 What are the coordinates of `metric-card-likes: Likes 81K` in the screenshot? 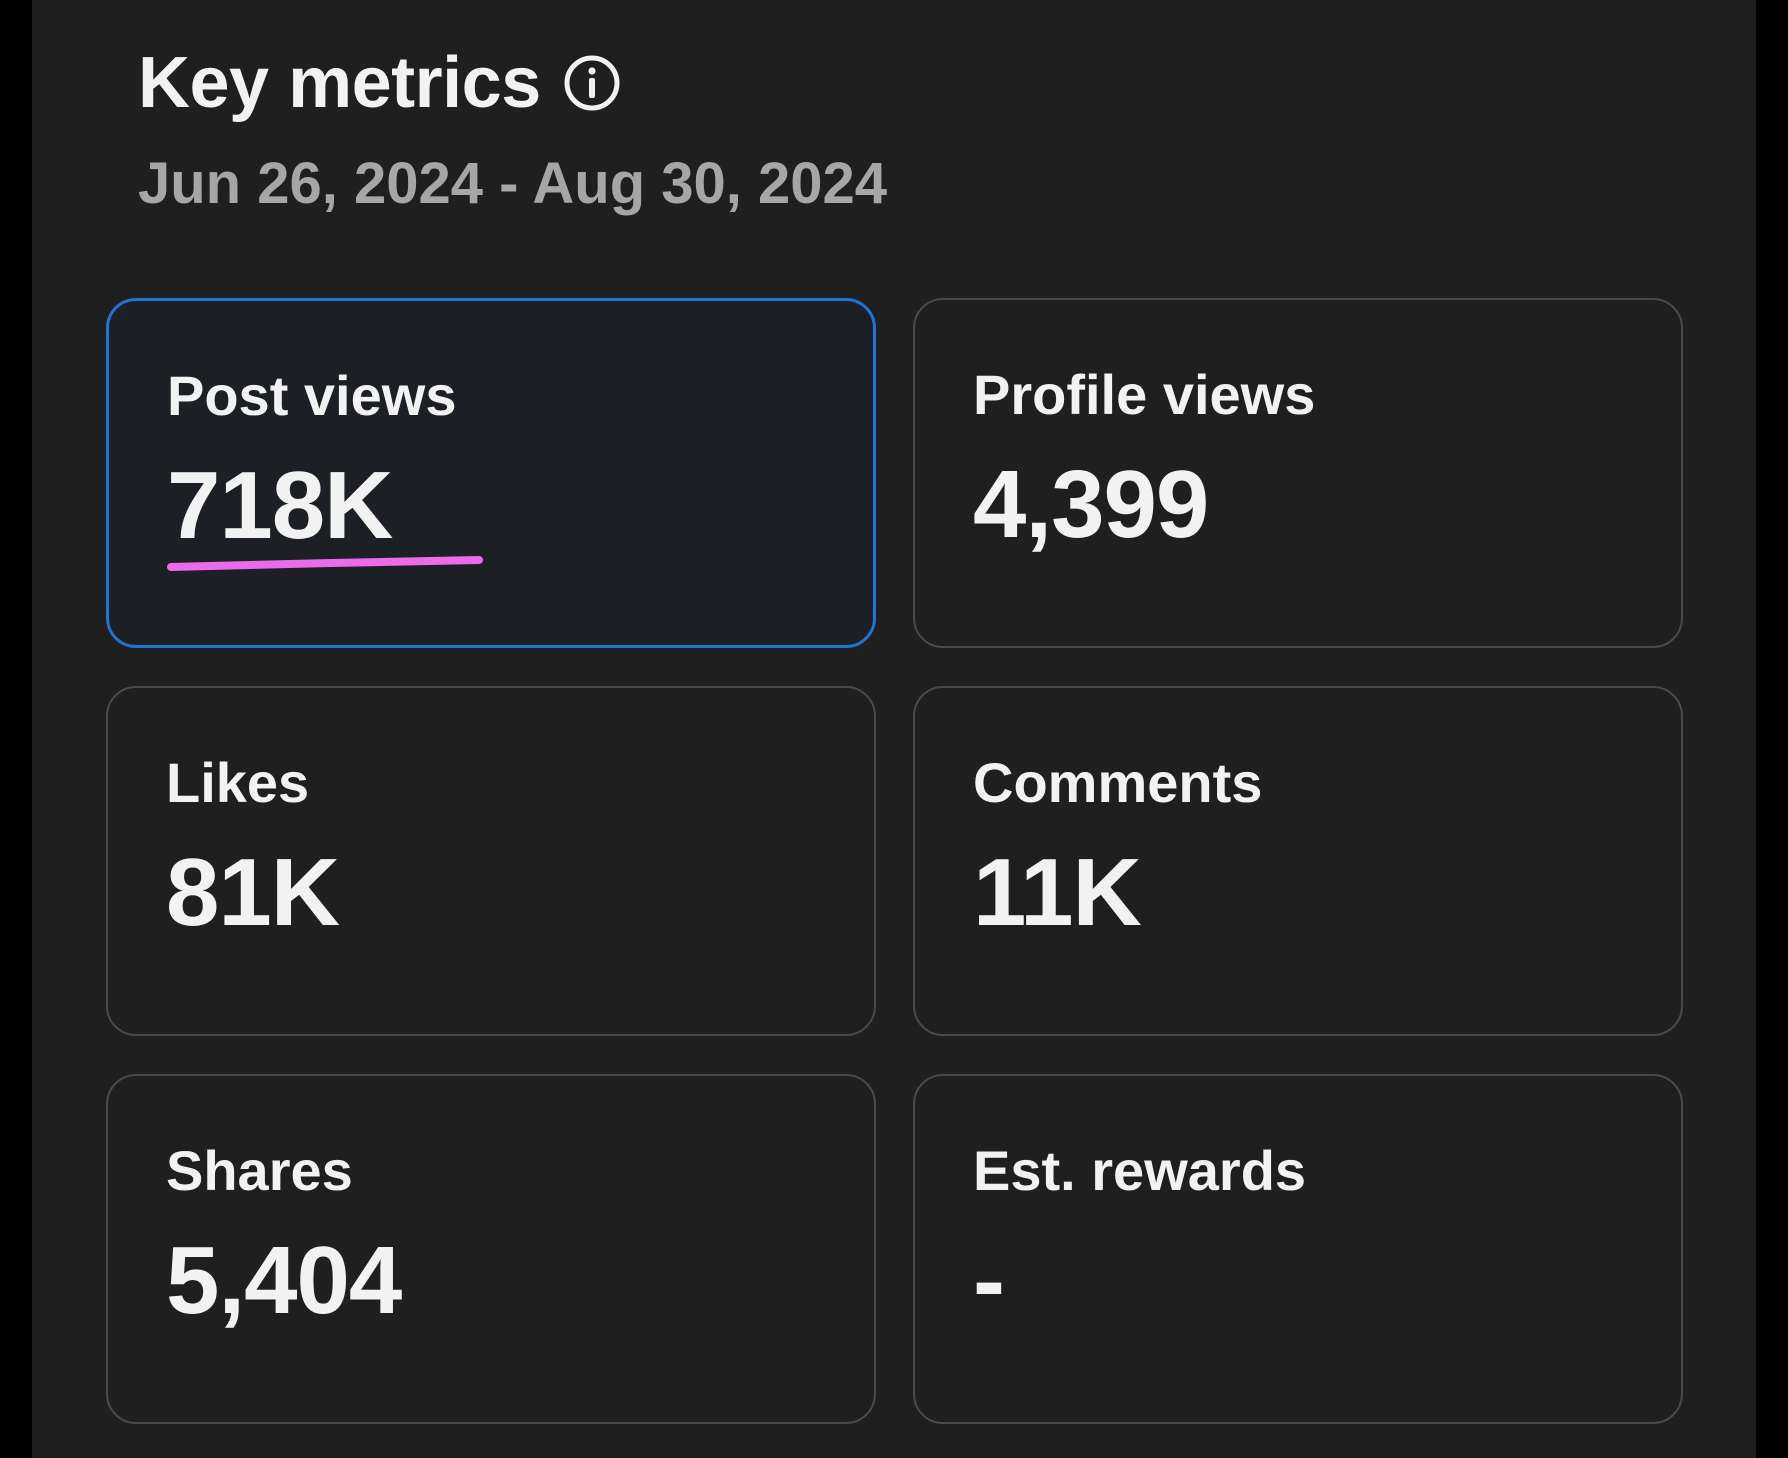 It's located at (491, 861).